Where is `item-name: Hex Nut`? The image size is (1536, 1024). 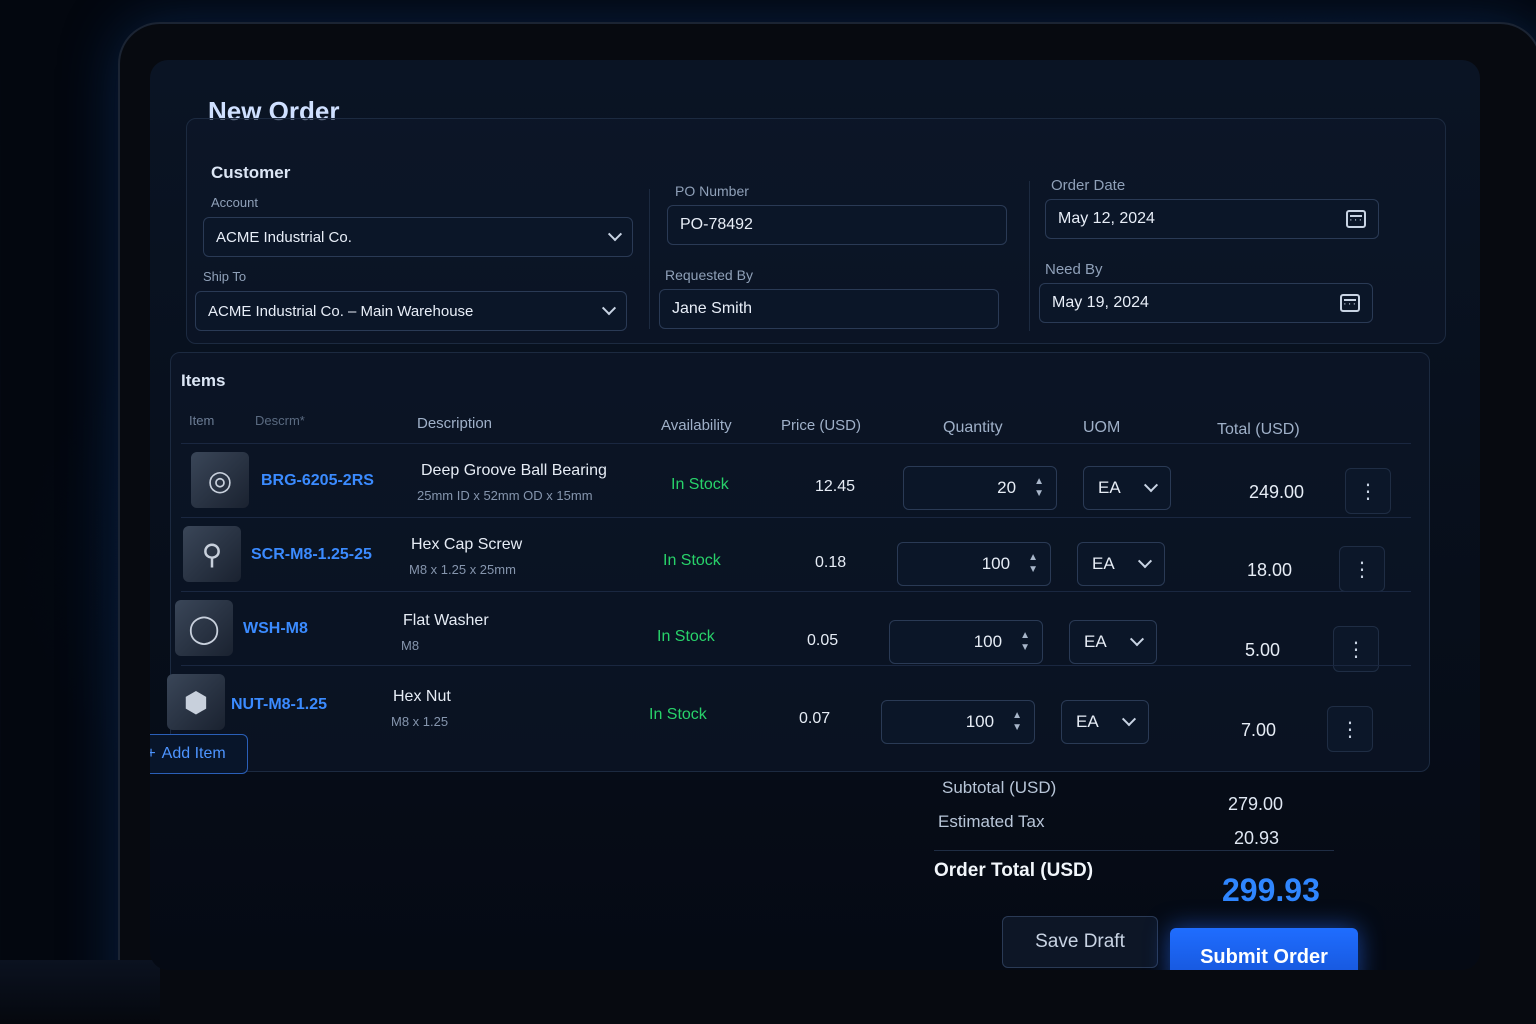 item-name: Hex Nut is located at coordinates (422, 696).